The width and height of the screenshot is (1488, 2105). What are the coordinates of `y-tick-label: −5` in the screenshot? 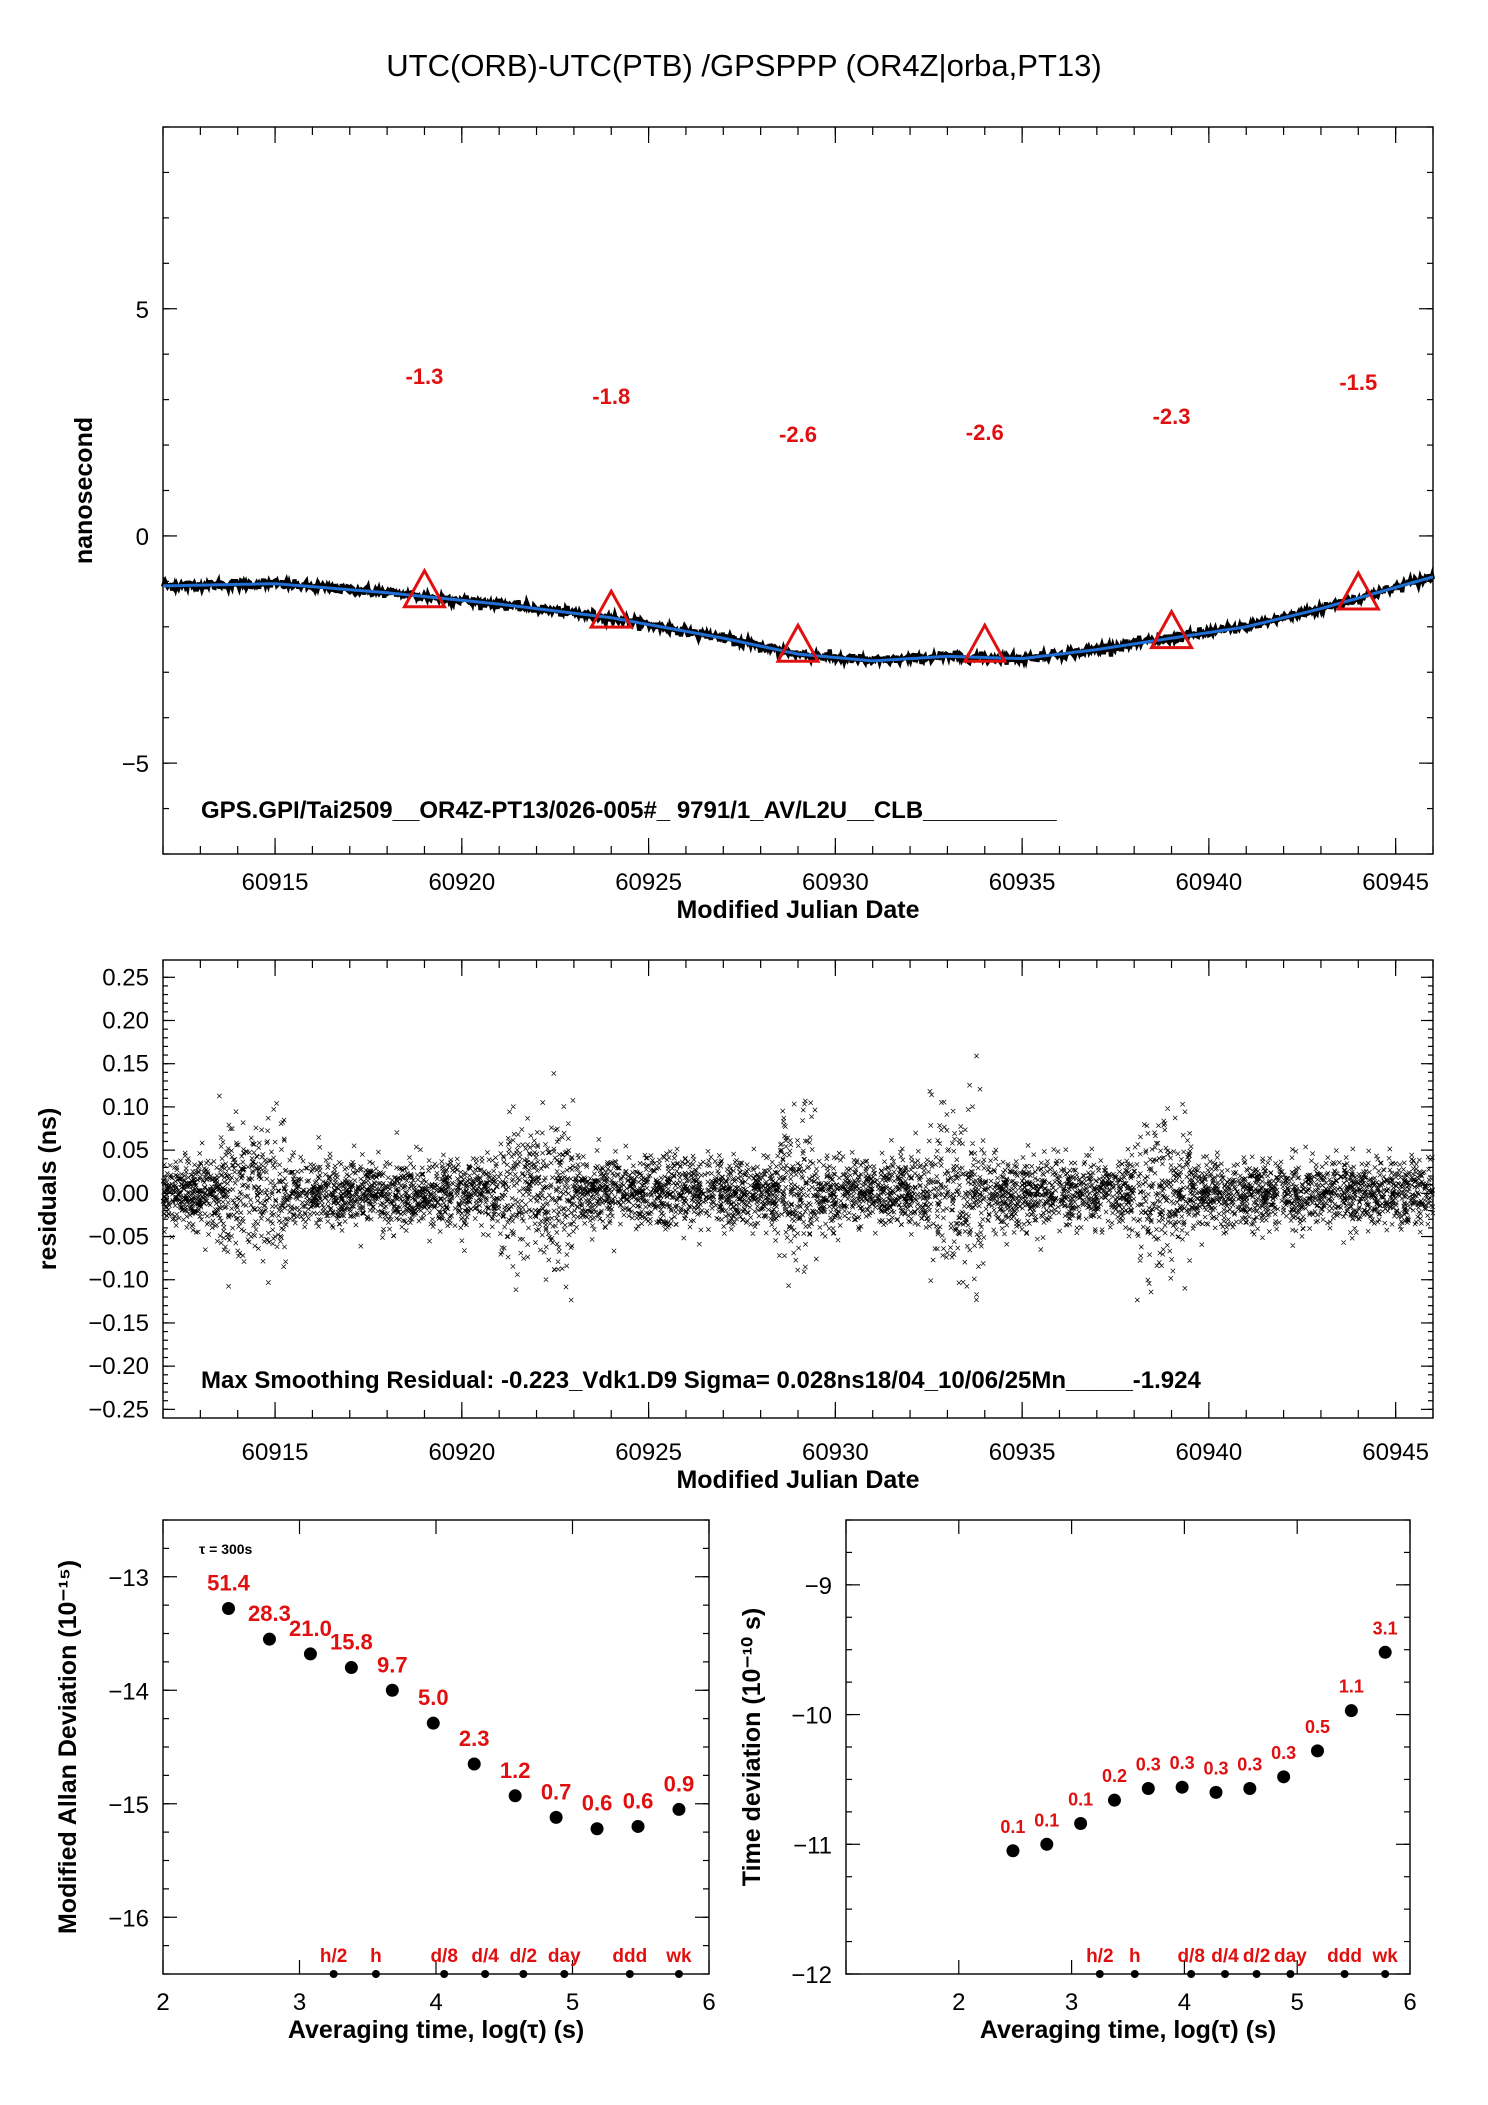 It's located at (135, 764).